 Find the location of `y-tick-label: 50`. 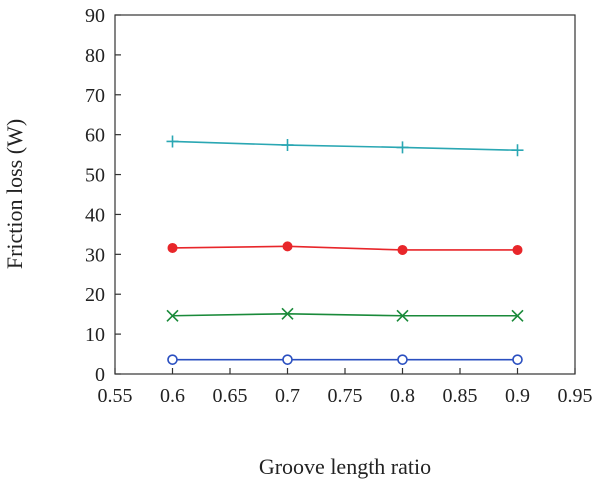

y-tick-label: 50 is located at coordinates (95, 176).